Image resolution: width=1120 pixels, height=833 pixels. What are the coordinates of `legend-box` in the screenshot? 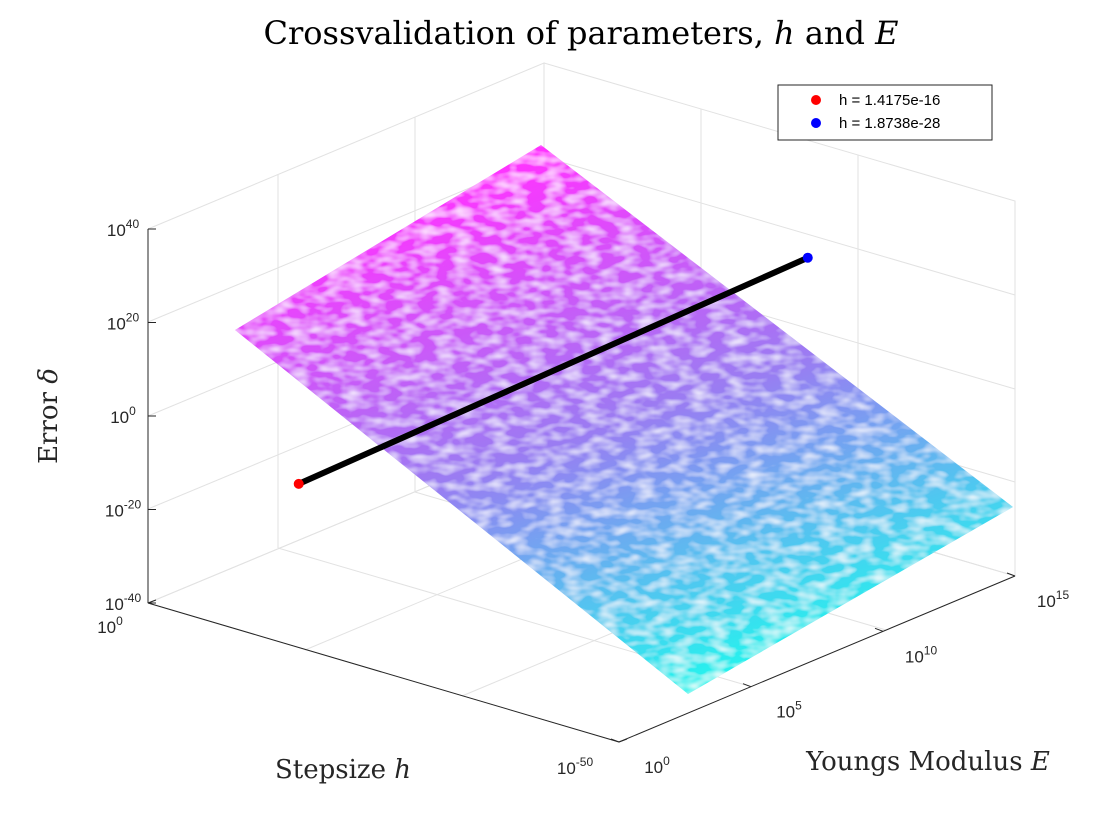 It's located at (885, 112).